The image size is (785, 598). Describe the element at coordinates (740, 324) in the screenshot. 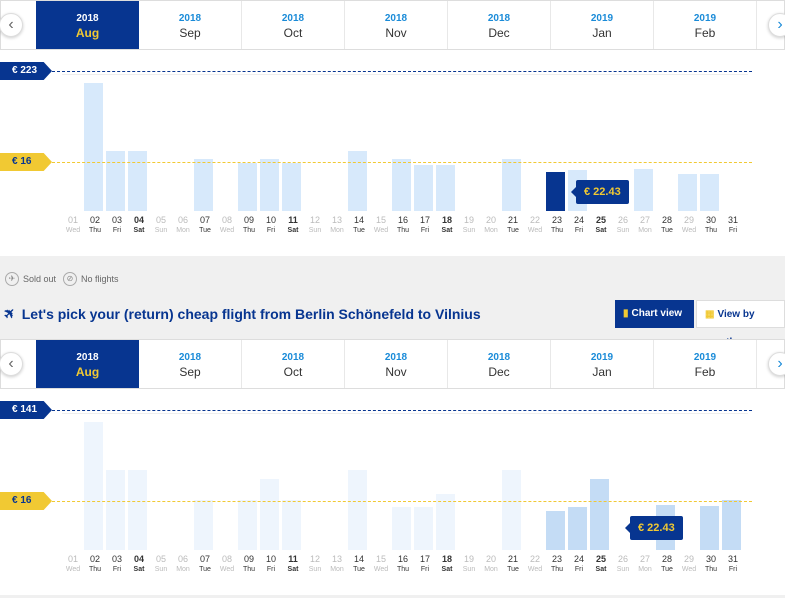

I see `view-by-month-button: ▦View by month` at that location.